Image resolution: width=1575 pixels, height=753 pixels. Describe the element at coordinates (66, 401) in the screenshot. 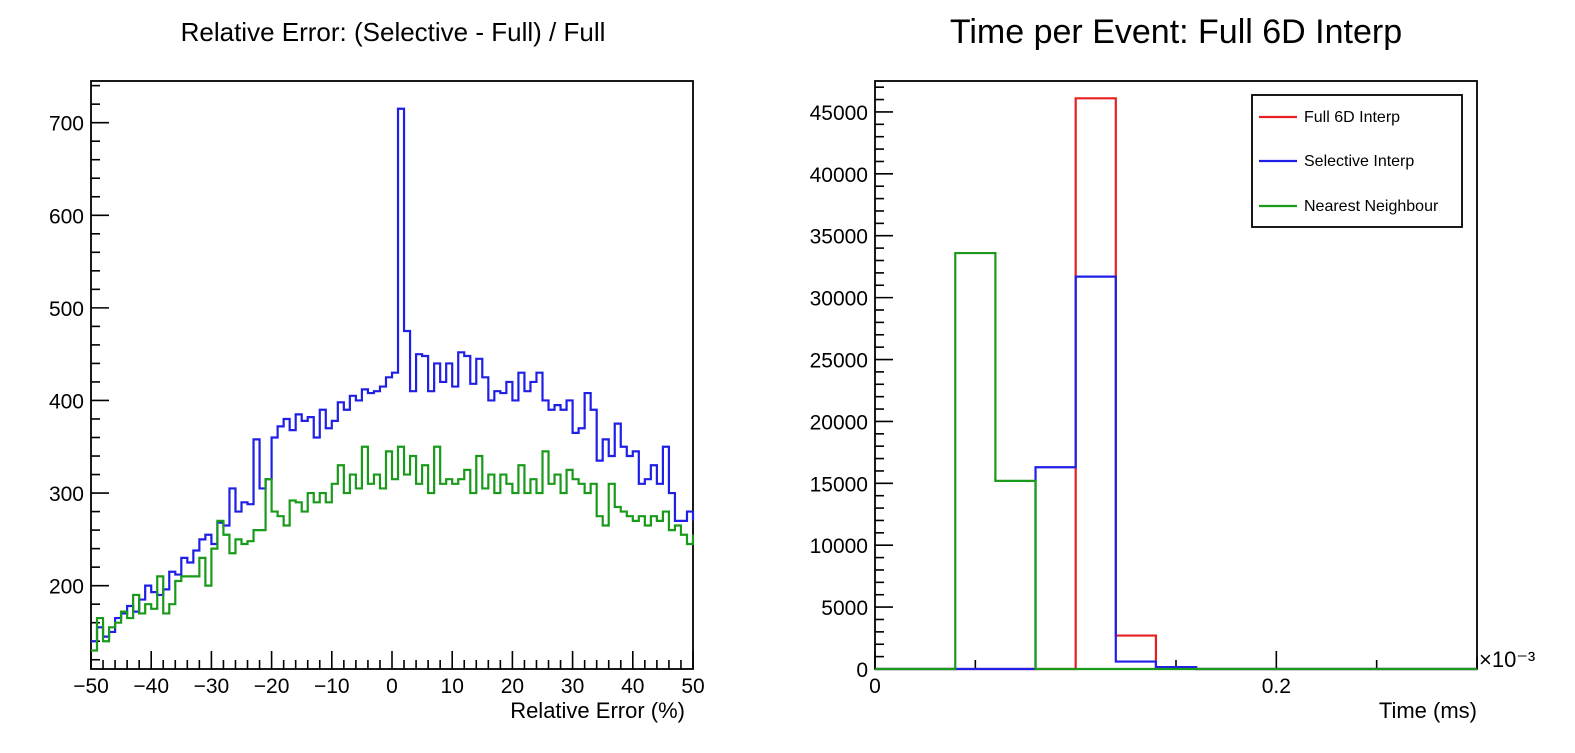

I see `y-tick-label: 400` at that location.